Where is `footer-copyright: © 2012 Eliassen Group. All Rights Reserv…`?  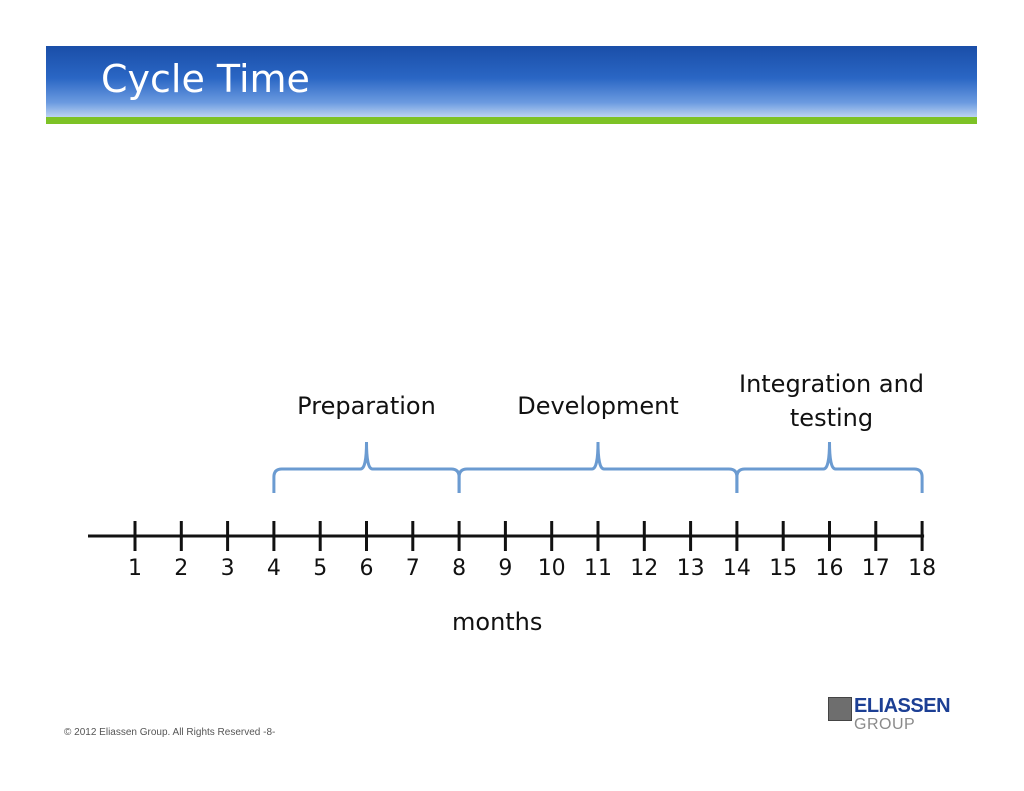 footer-copyright: © 2012 Eliassen Group. All Rights Reserv… is located at coordinates (170, 732).